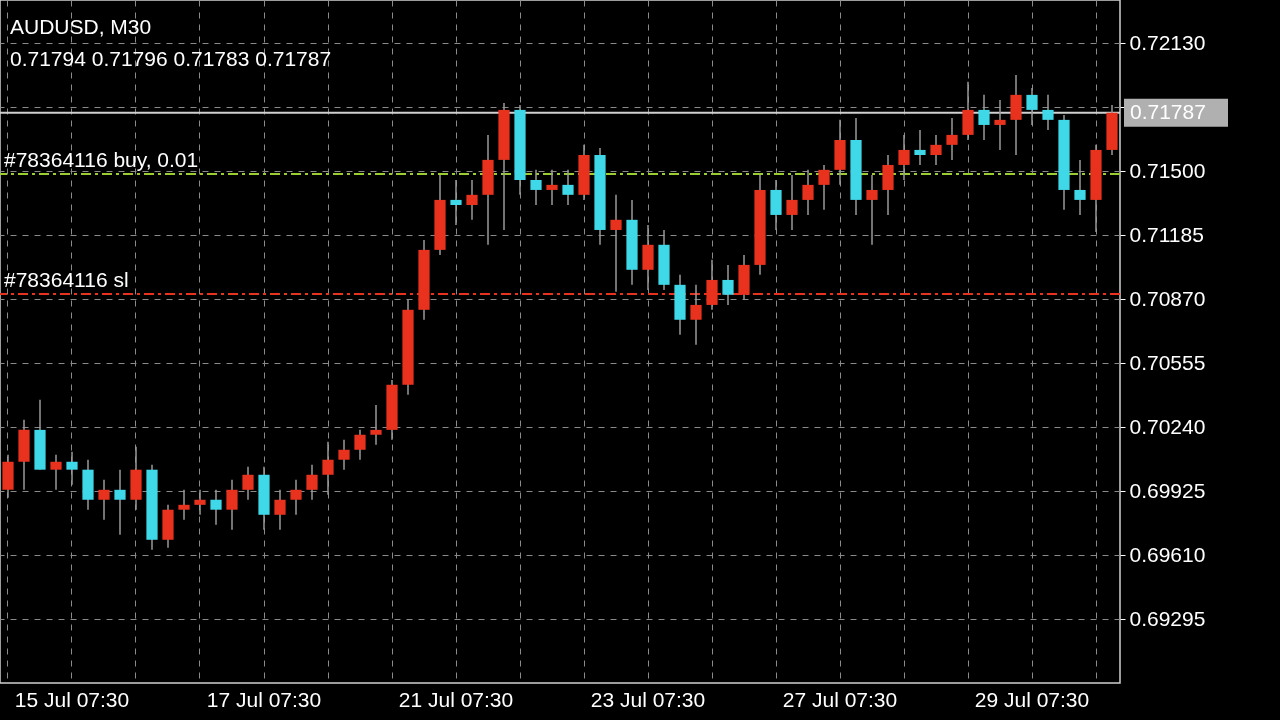 The image size is (1280, 720). What do you see at coordinates (101, 160) in the screenshot?
I see `ref-line-label: #78364116 buy, 0.01` at bounding box center [101, 160].